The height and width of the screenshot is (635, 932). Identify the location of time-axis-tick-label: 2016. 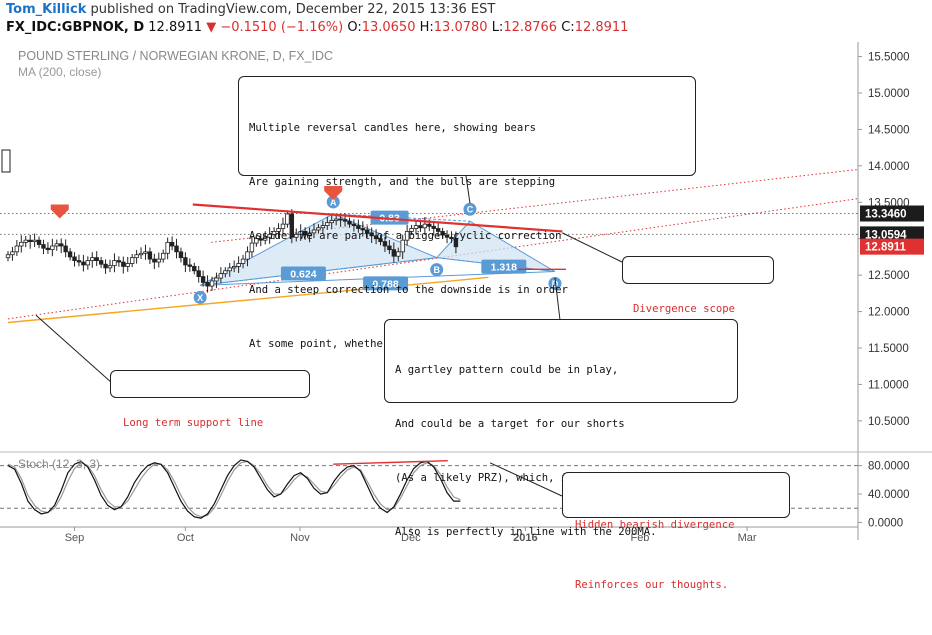
(525, 538).